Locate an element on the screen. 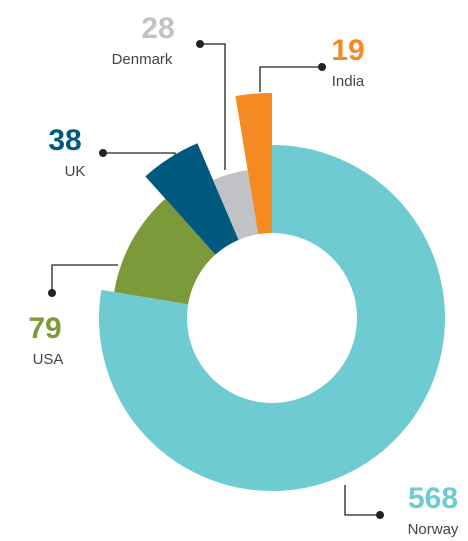 This screenshot has height=541, width=468. category-label: Denmark is located at coordinates (142, 59).